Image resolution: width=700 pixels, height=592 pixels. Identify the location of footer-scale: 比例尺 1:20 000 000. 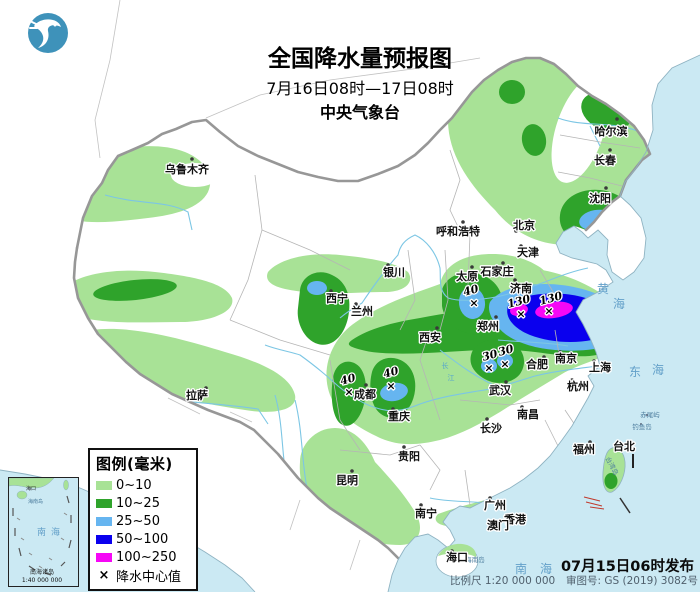
(503, 581).